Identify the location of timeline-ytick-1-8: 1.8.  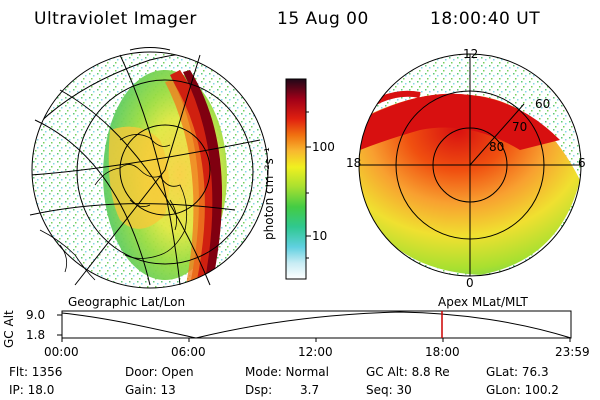
(36, 335).